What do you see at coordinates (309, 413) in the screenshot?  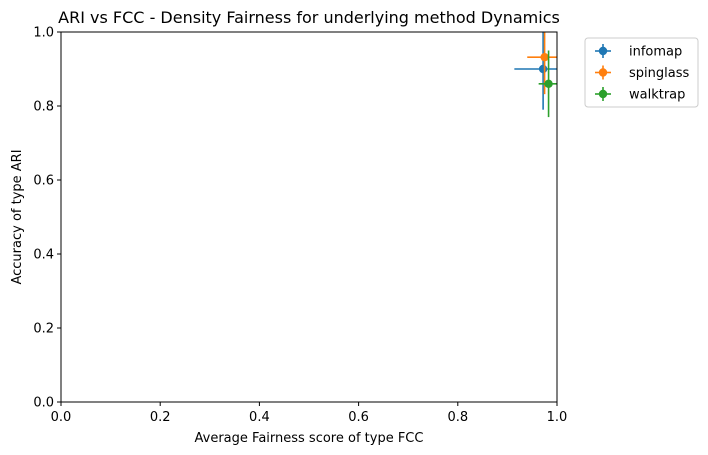 I see `x-axis-ticks: 0.0 0.2 0.4 0.6 0.8 1.0` at bounding box center [309, 413].